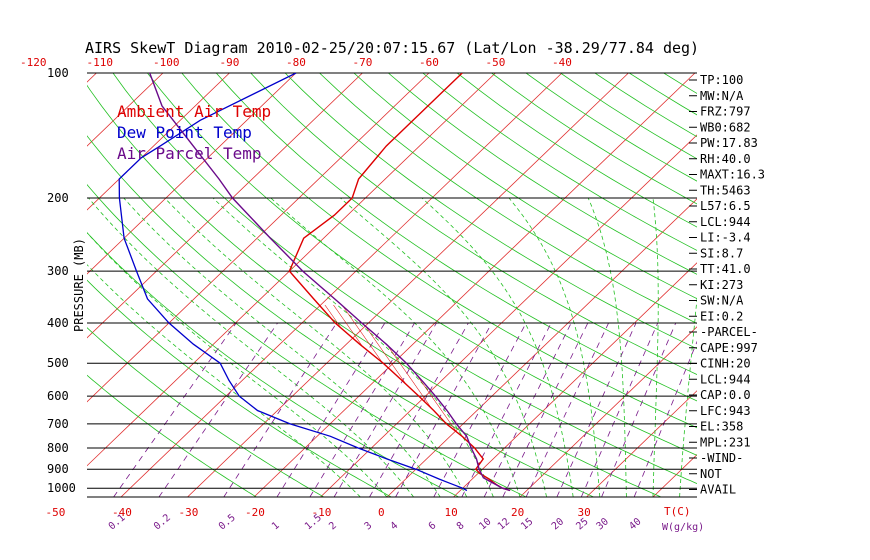  I want to click on index-item: FRZ:797, so click(725, 112).